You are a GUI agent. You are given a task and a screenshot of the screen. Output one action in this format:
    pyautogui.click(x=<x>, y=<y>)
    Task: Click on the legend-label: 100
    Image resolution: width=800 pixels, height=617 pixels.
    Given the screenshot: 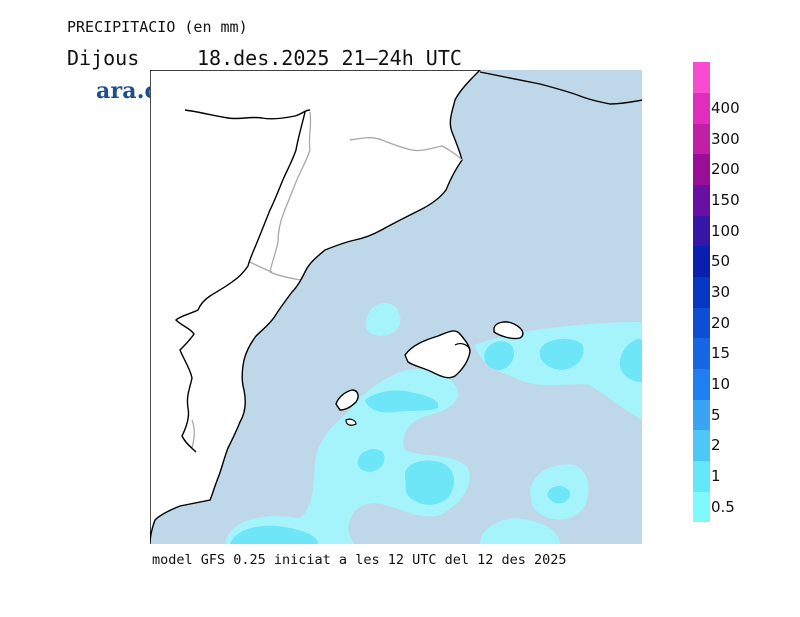 What is the action you would take?
    pyautogui.click(x=725, y=230)
    